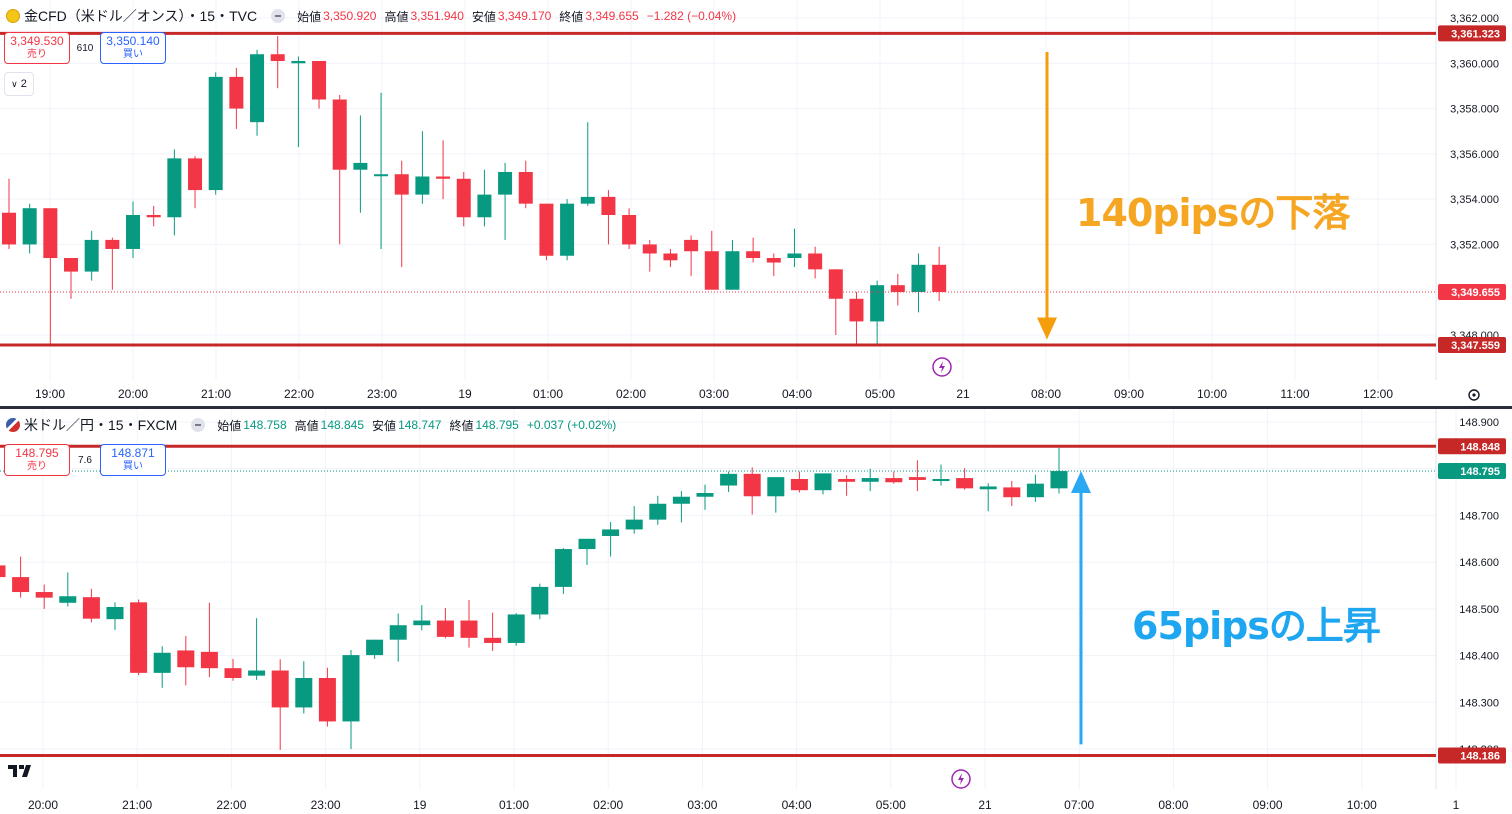 The width and height of the screenshot is (1512, 814). What do you see at coordinates (1479, 516) in the screenshot?
I see `price-axis-label: 148.700` at bounding box center [1479, 516].